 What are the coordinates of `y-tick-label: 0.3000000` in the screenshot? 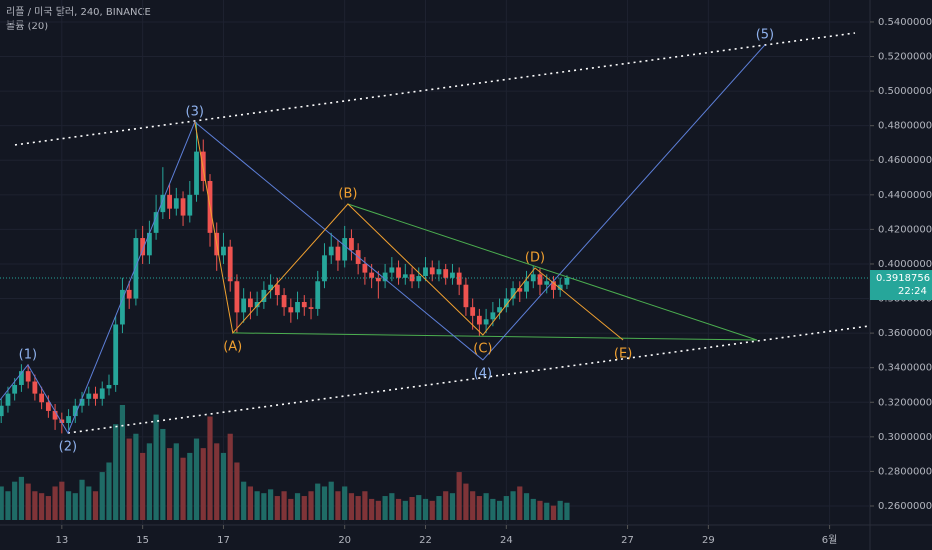 It's located at (905, 437).